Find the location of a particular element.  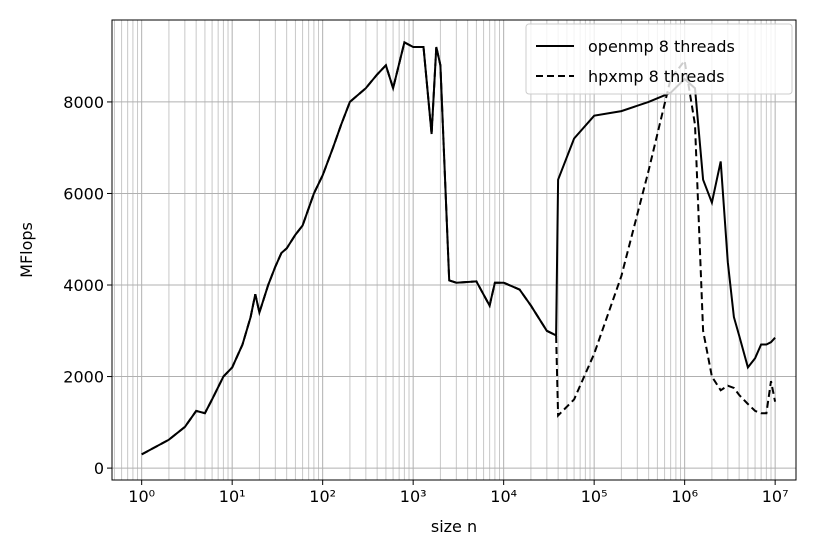

x-tick-label: 10² is located at coordinates (322, 496).